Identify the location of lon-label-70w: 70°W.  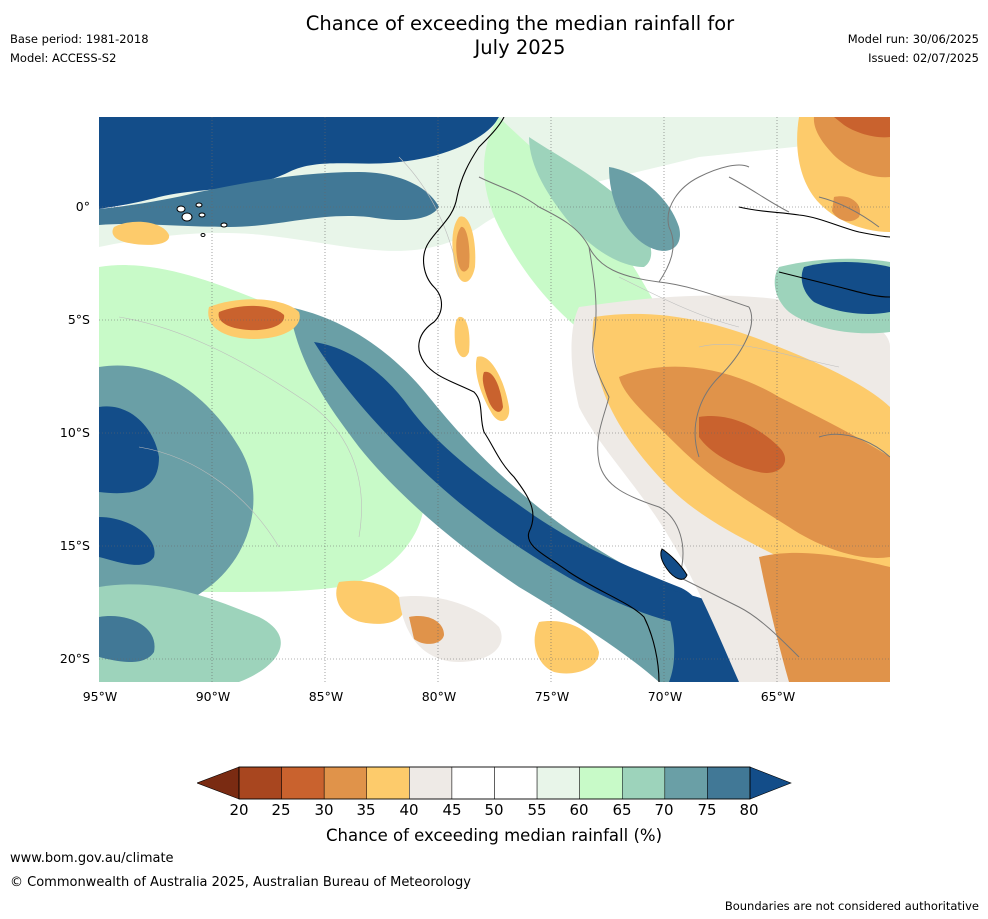
(665, 696).